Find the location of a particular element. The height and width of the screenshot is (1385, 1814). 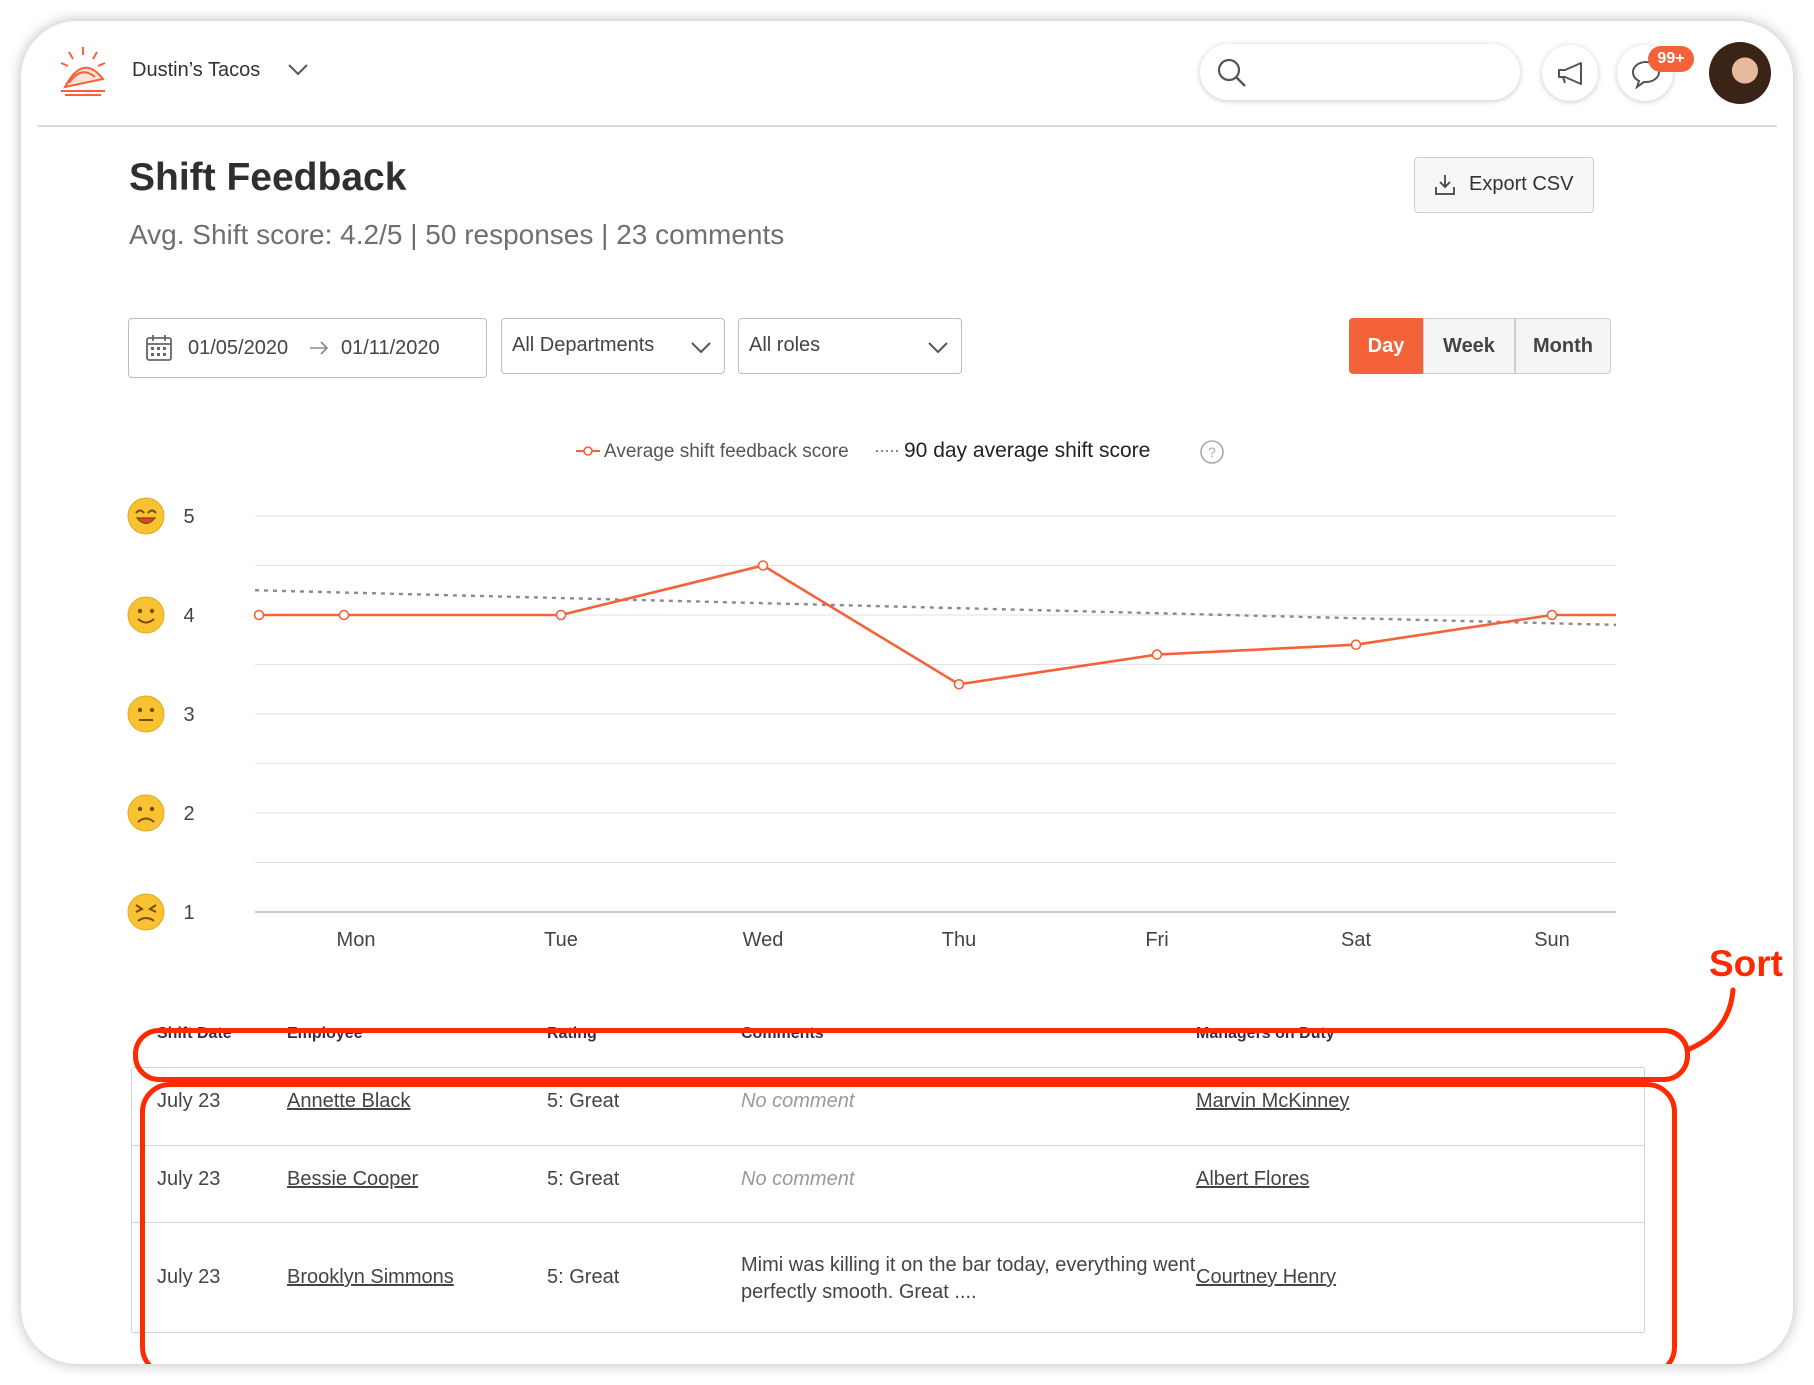

start-date: 01/05/2020 is located at coordinates (238, 348).